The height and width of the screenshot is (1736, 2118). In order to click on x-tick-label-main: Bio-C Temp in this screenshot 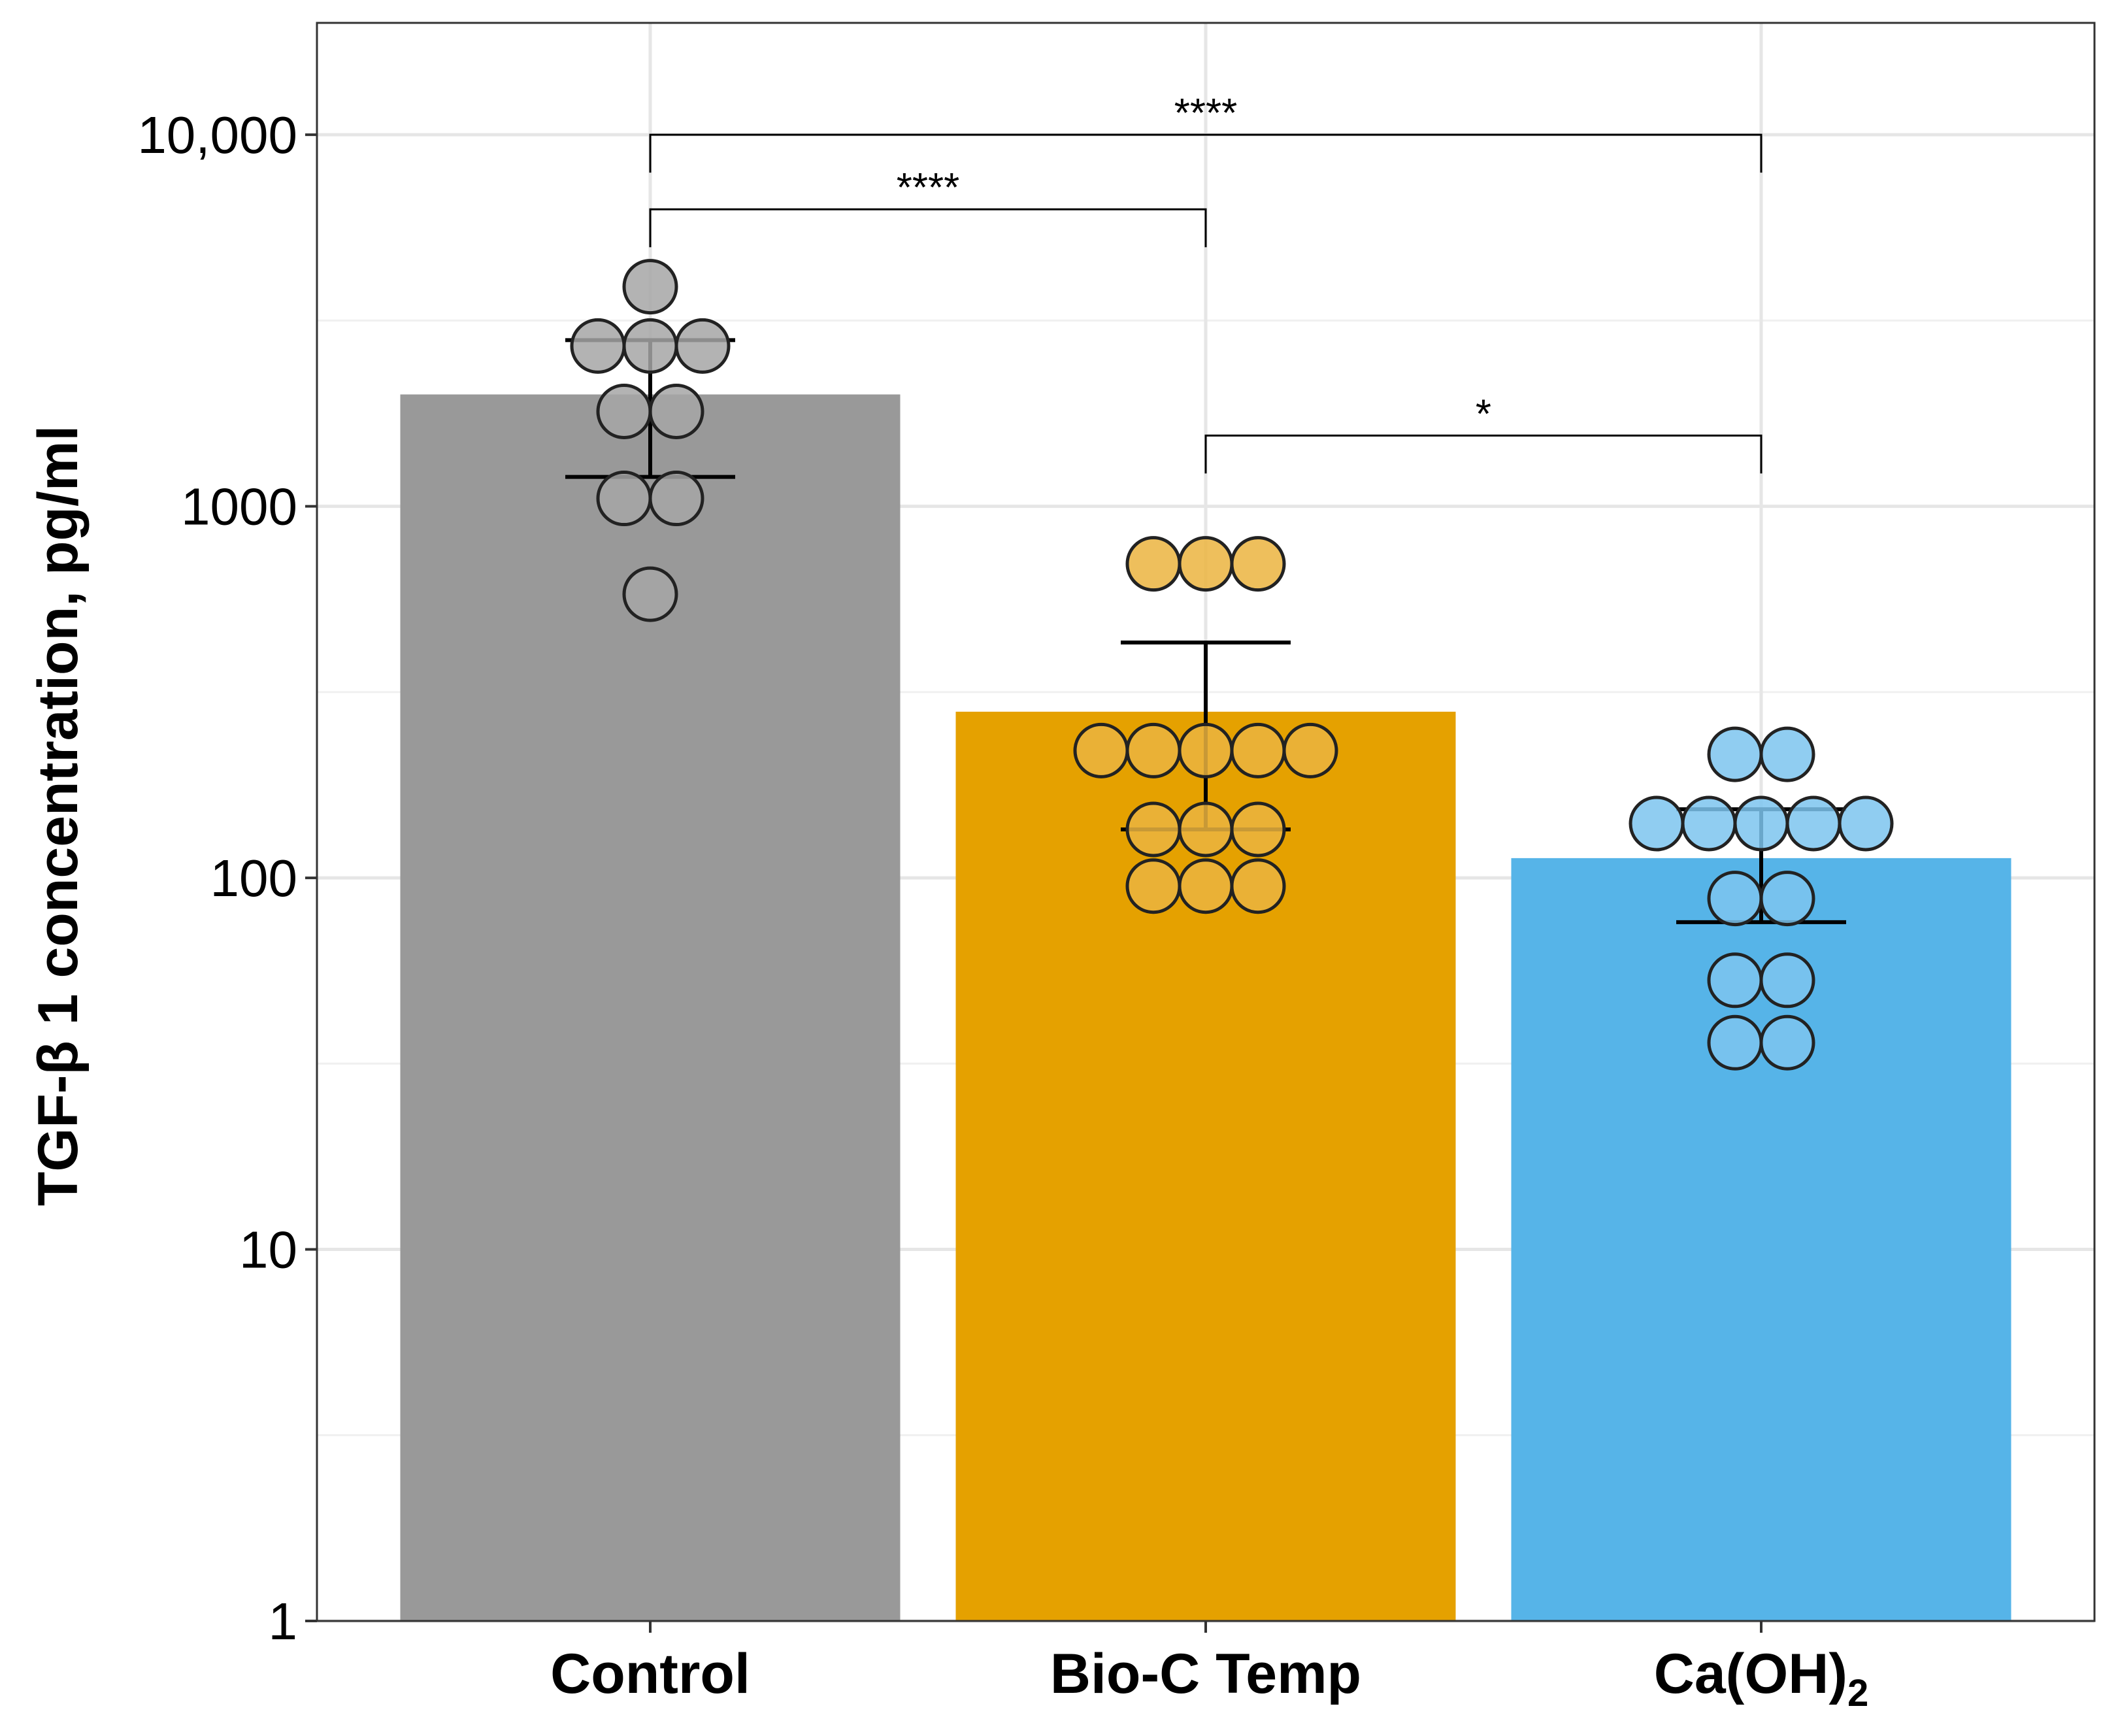, I will do `click(1205, 1674)`.